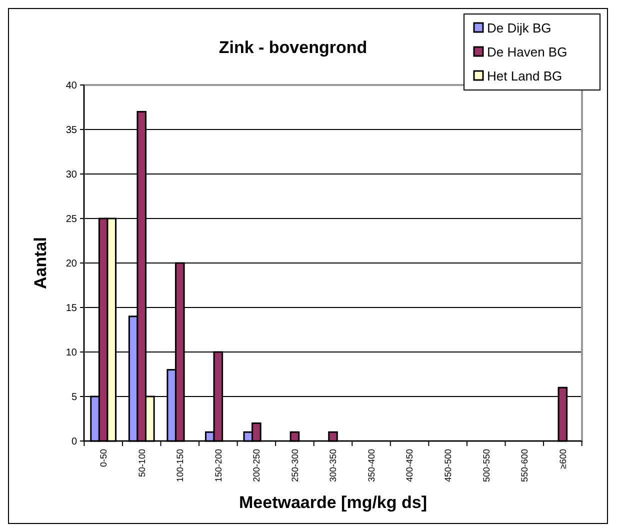 This screenshot has height=532, width=618. What do you see at coordinates (525, 465) in the screenshot?
I see `x-tick-label: 550-600` at bounding box center [525, 465].